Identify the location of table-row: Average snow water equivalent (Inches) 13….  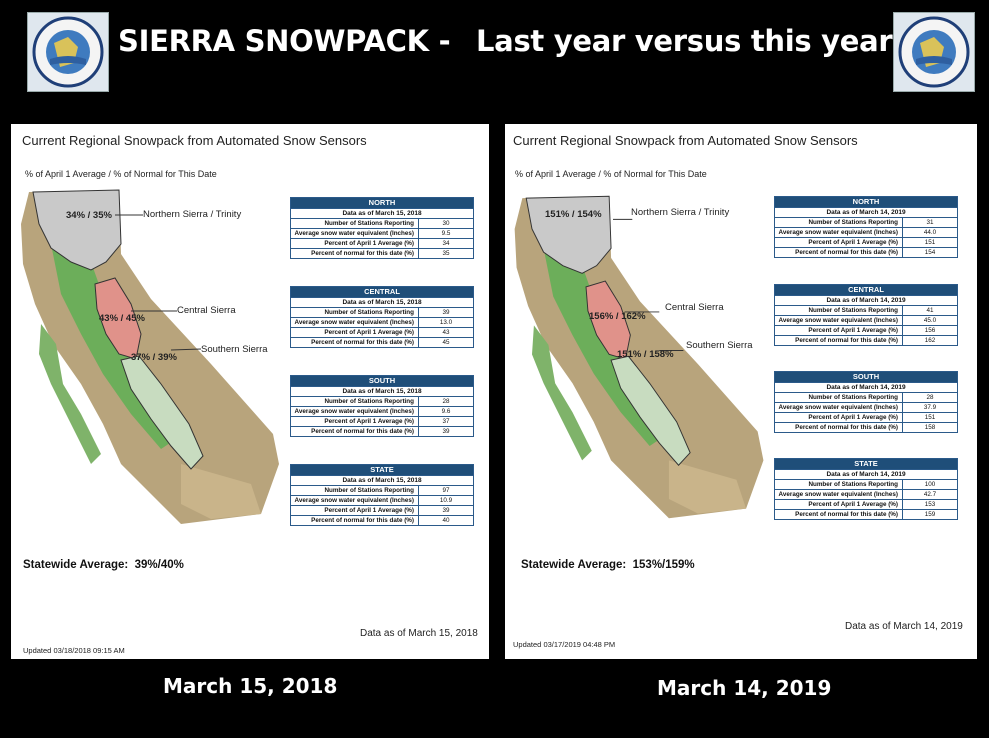
(382, 322).